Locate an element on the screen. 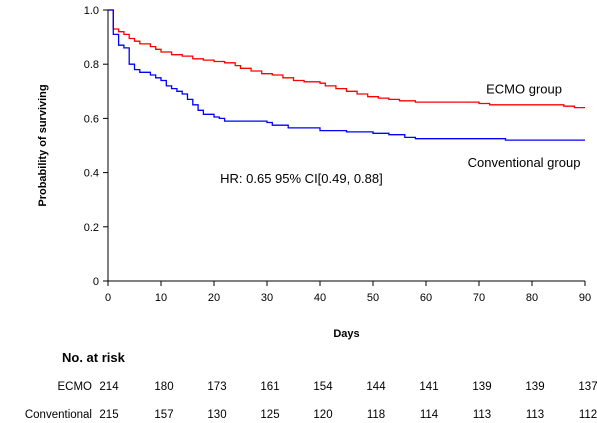  y-tick-label: 0.6 is located at coordinates (91, 119).